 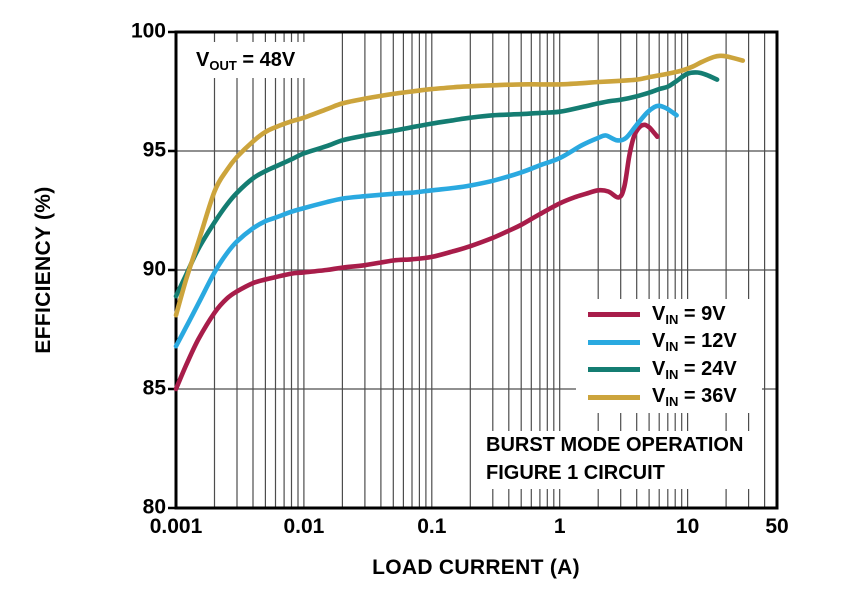 I want to click on legend-label: VIN = 24V, so click(x=694, y=369).